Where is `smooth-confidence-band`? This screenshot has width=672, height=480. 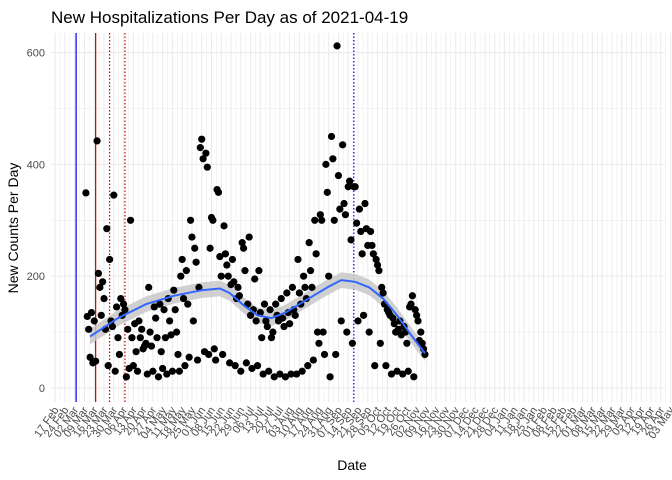
smooth-confidence-band is located at coordinates (257, 317).